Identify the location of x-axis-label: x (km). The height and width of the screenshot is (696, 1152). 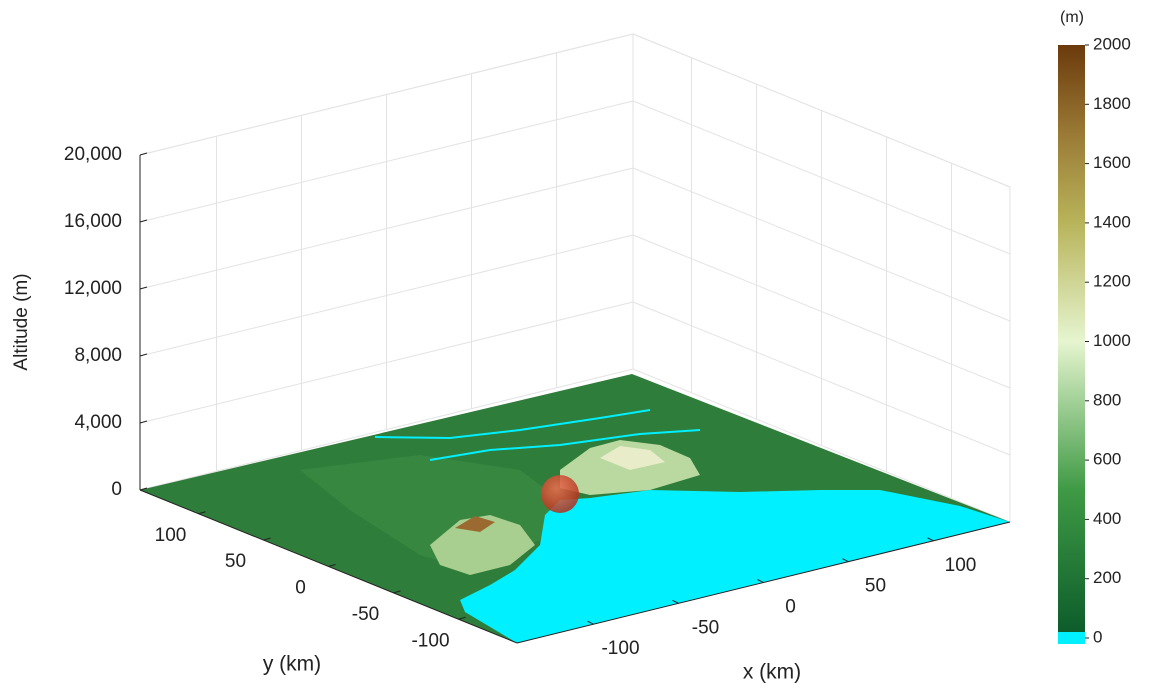
(772, 672).